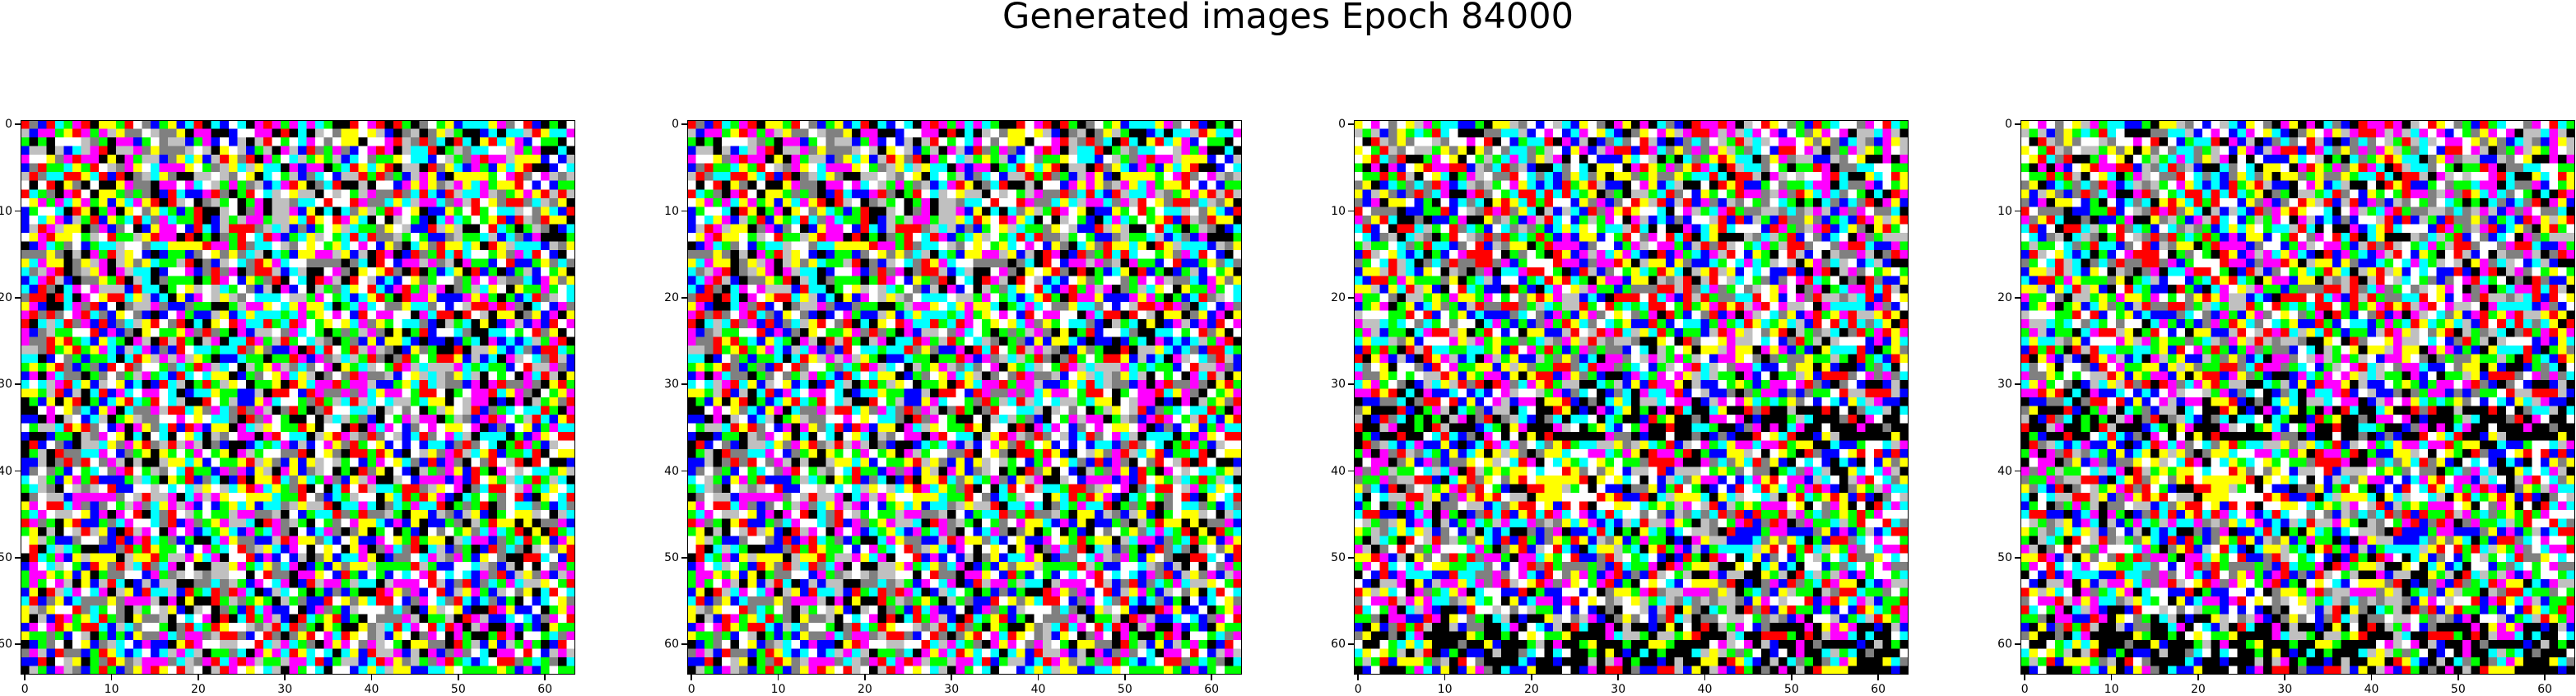 The height and width of the screenshot is (696, 2576). I want to click on figure-title: Generated images Epoch 84000, so click(1288, 18).